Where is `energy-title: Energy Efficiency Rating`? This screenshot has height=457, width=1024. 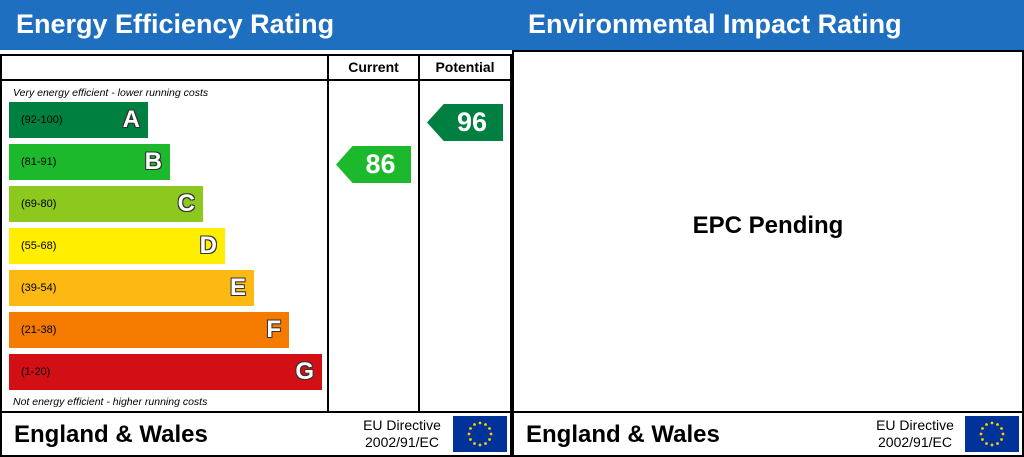
energy-title: Energy Efficiency Rating is located at coordinates (175, 24).